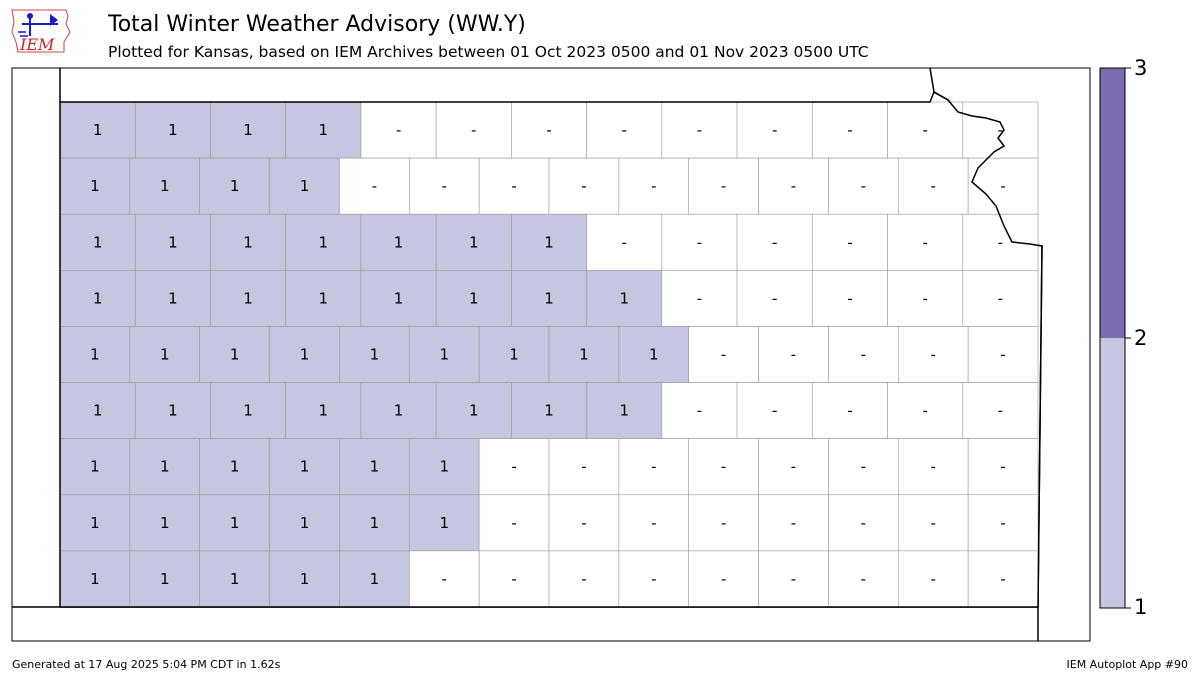 The image size is (1200, 675). What do you see at coordinates (1141, 68) in the screenshot?
I see `colorbar-label-3: 3` at bounding box center [1141, 68].